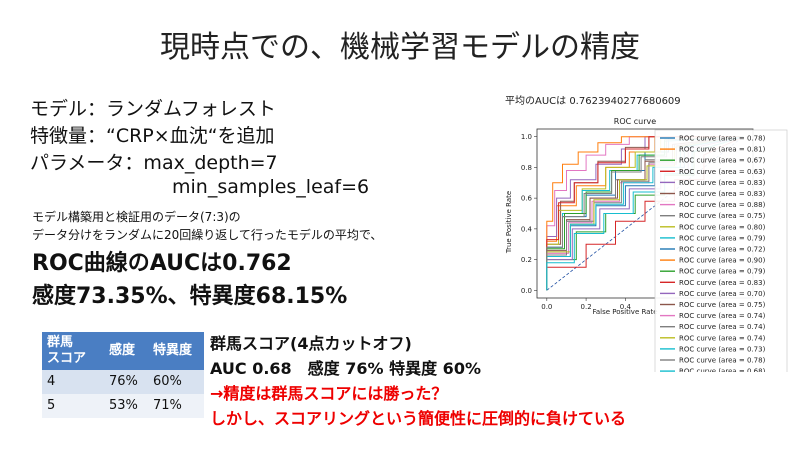 Image resolution: width=800 pixels, height=450 pixels. Describe the element at coordinates (722, 205) in the screenshot. I see `legend-entry: ROC curve (area = 0.88)` at that location.